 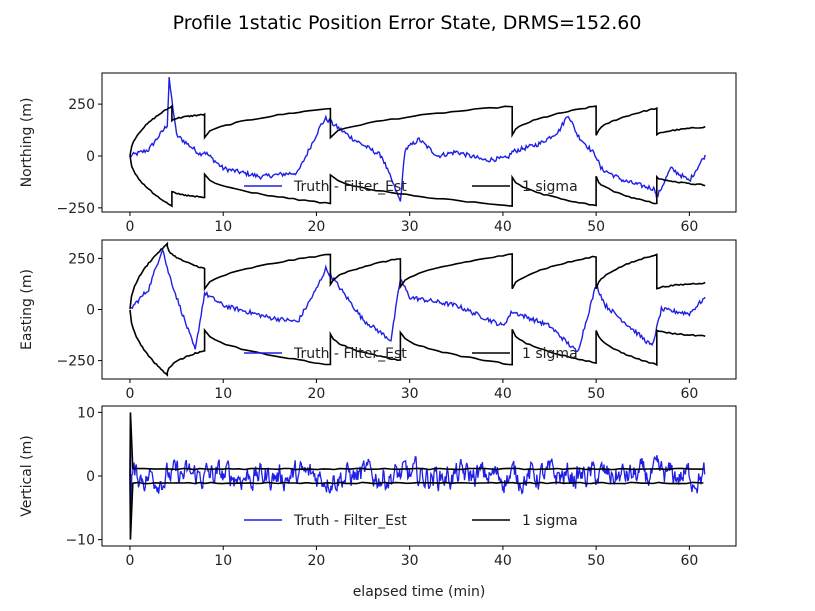 I want to click on y-axis-label: Northing (m), so click(x=27, y=143).